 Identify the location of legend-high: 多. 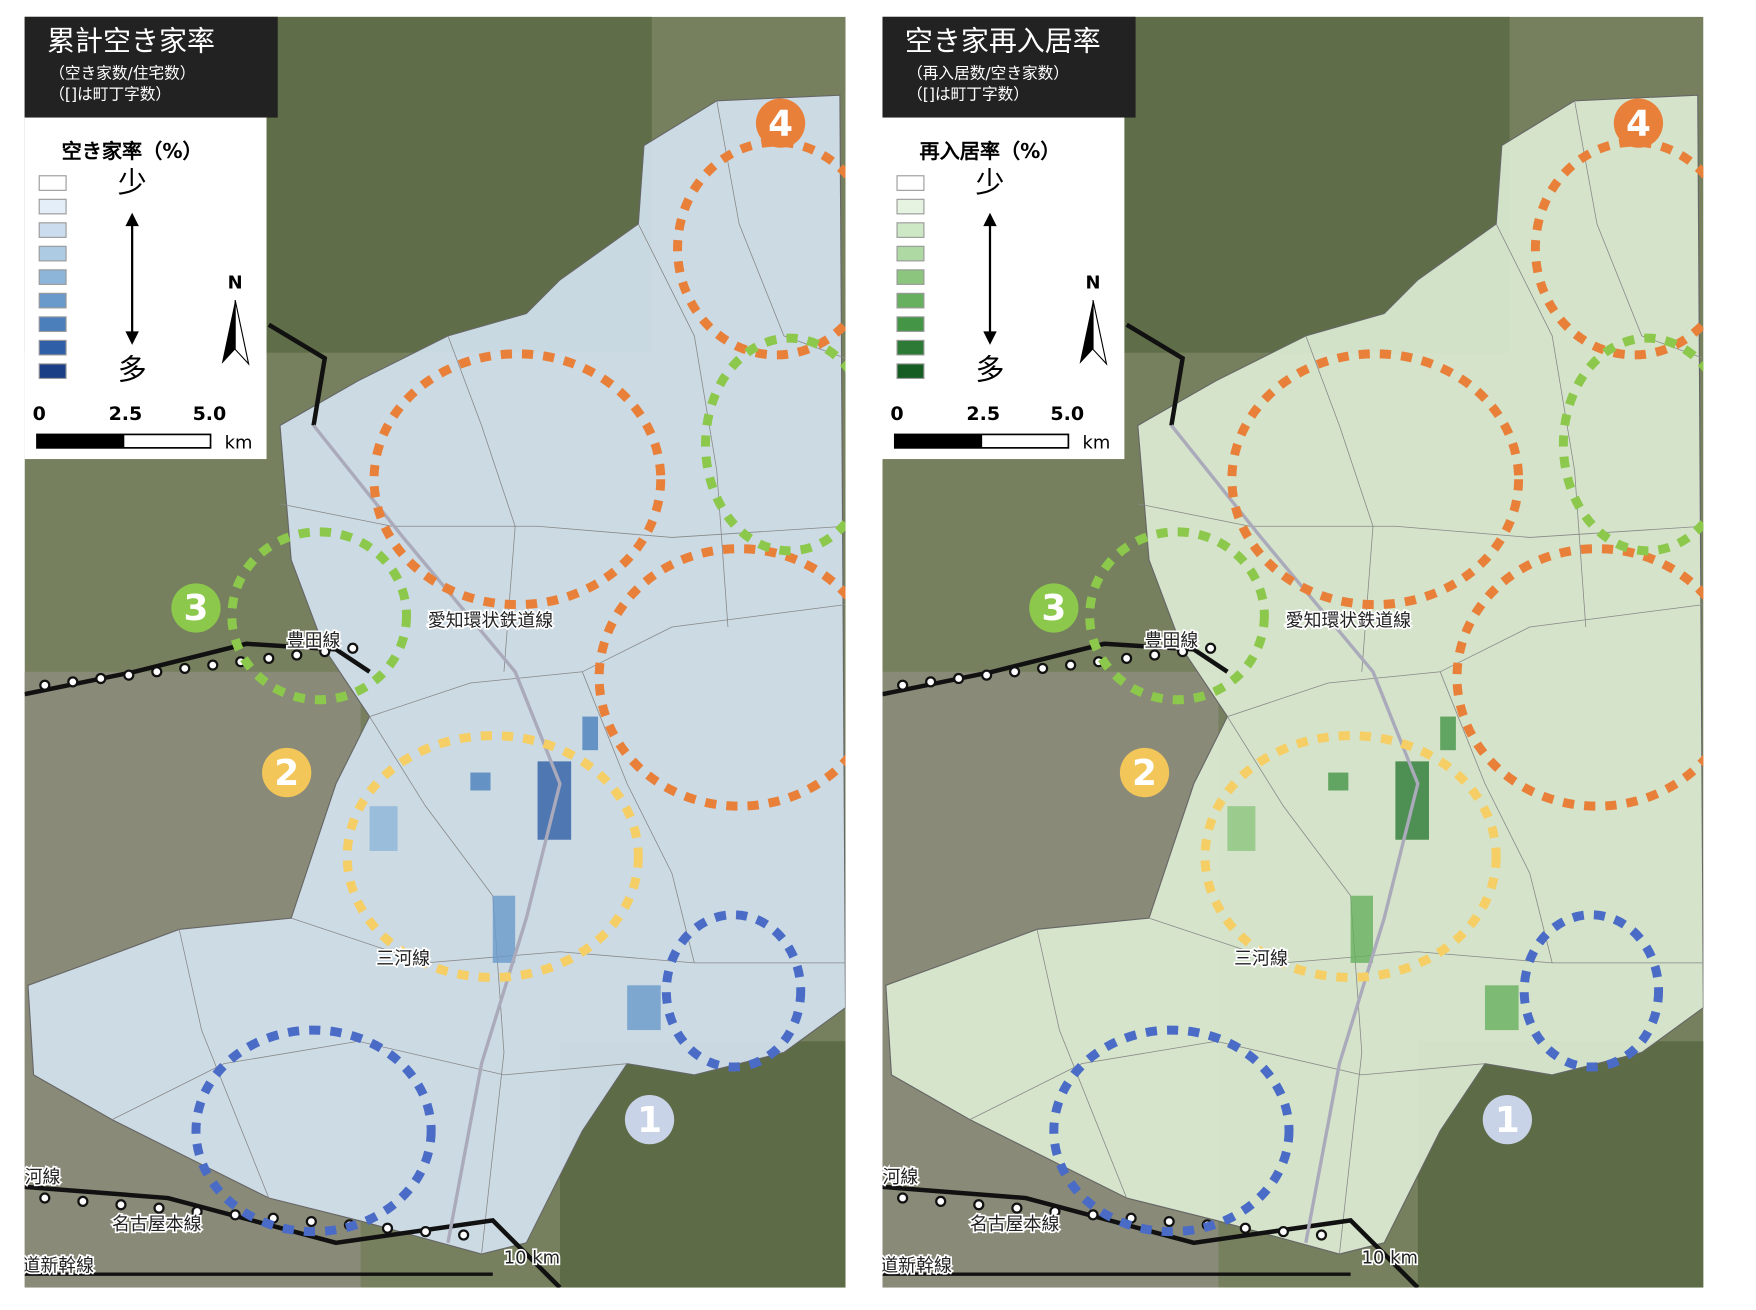
(989, 370).